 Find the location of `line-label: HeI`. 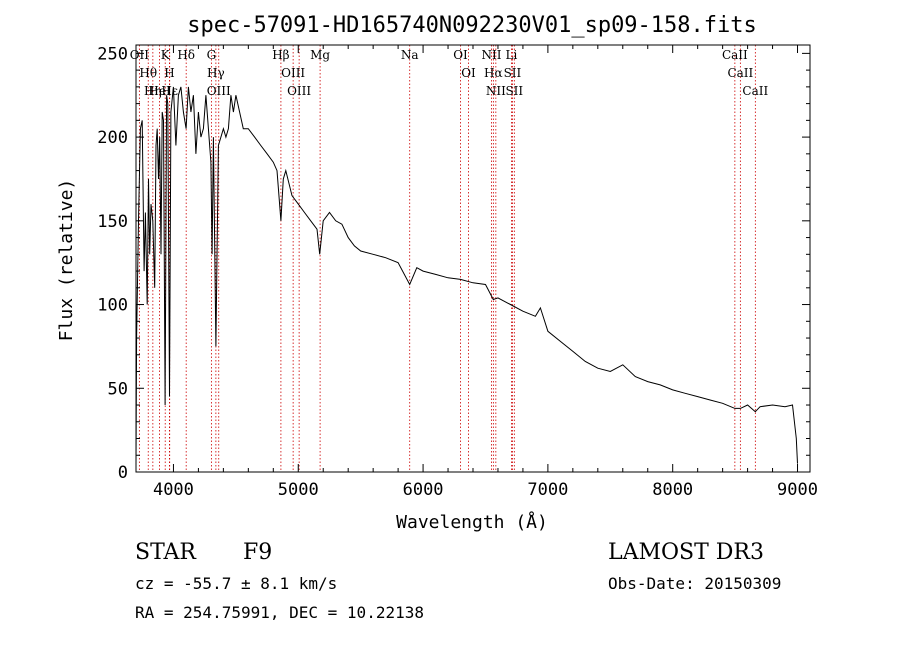

line-label: HeI is located at coordinates (159, 91).